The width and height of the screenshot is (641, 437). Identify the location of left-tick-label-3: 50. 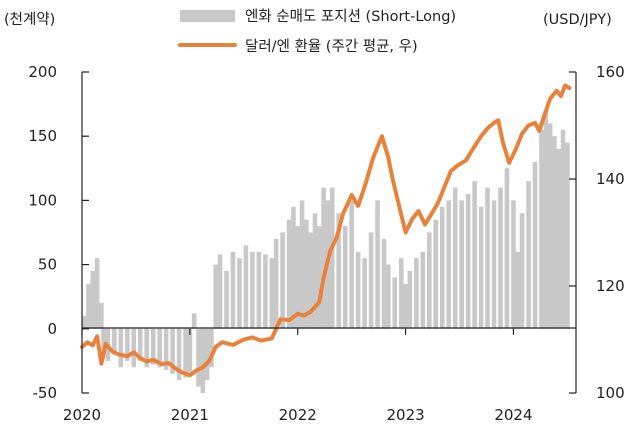
(47, 265).